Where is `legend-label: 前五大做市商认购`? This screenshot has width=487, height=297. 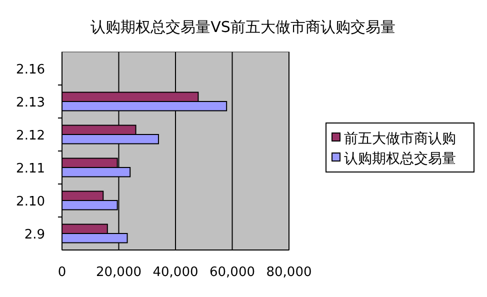 legend-label: 前五大做市商认购 is located at coordinates (400, 139).